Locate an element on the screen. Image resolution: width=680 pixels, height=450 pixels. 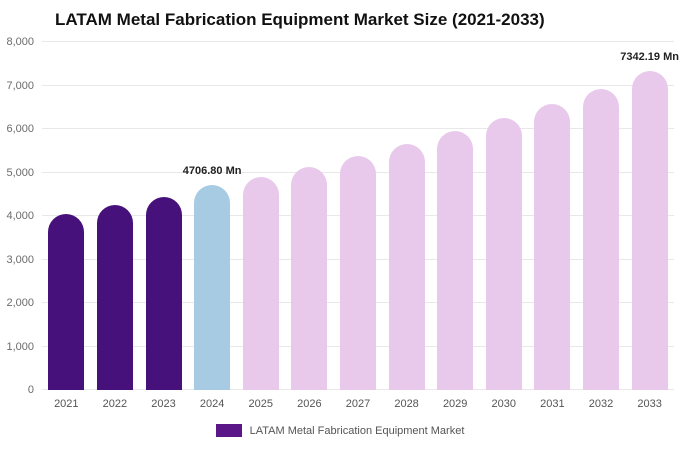
bar-2025 is located at coordinates (260, 283).